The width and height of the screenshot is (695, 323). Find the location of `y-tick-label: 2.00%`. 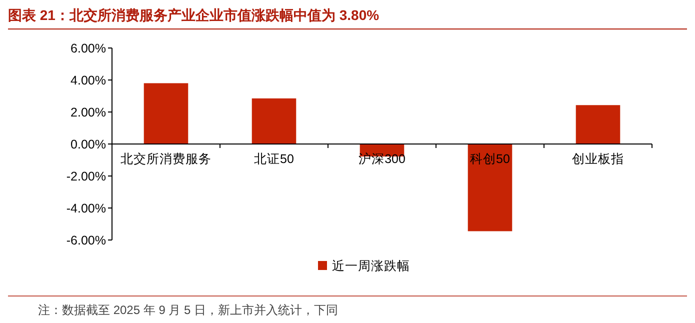

y-tick-label: 2.00% is located at coordinates (88, 113).